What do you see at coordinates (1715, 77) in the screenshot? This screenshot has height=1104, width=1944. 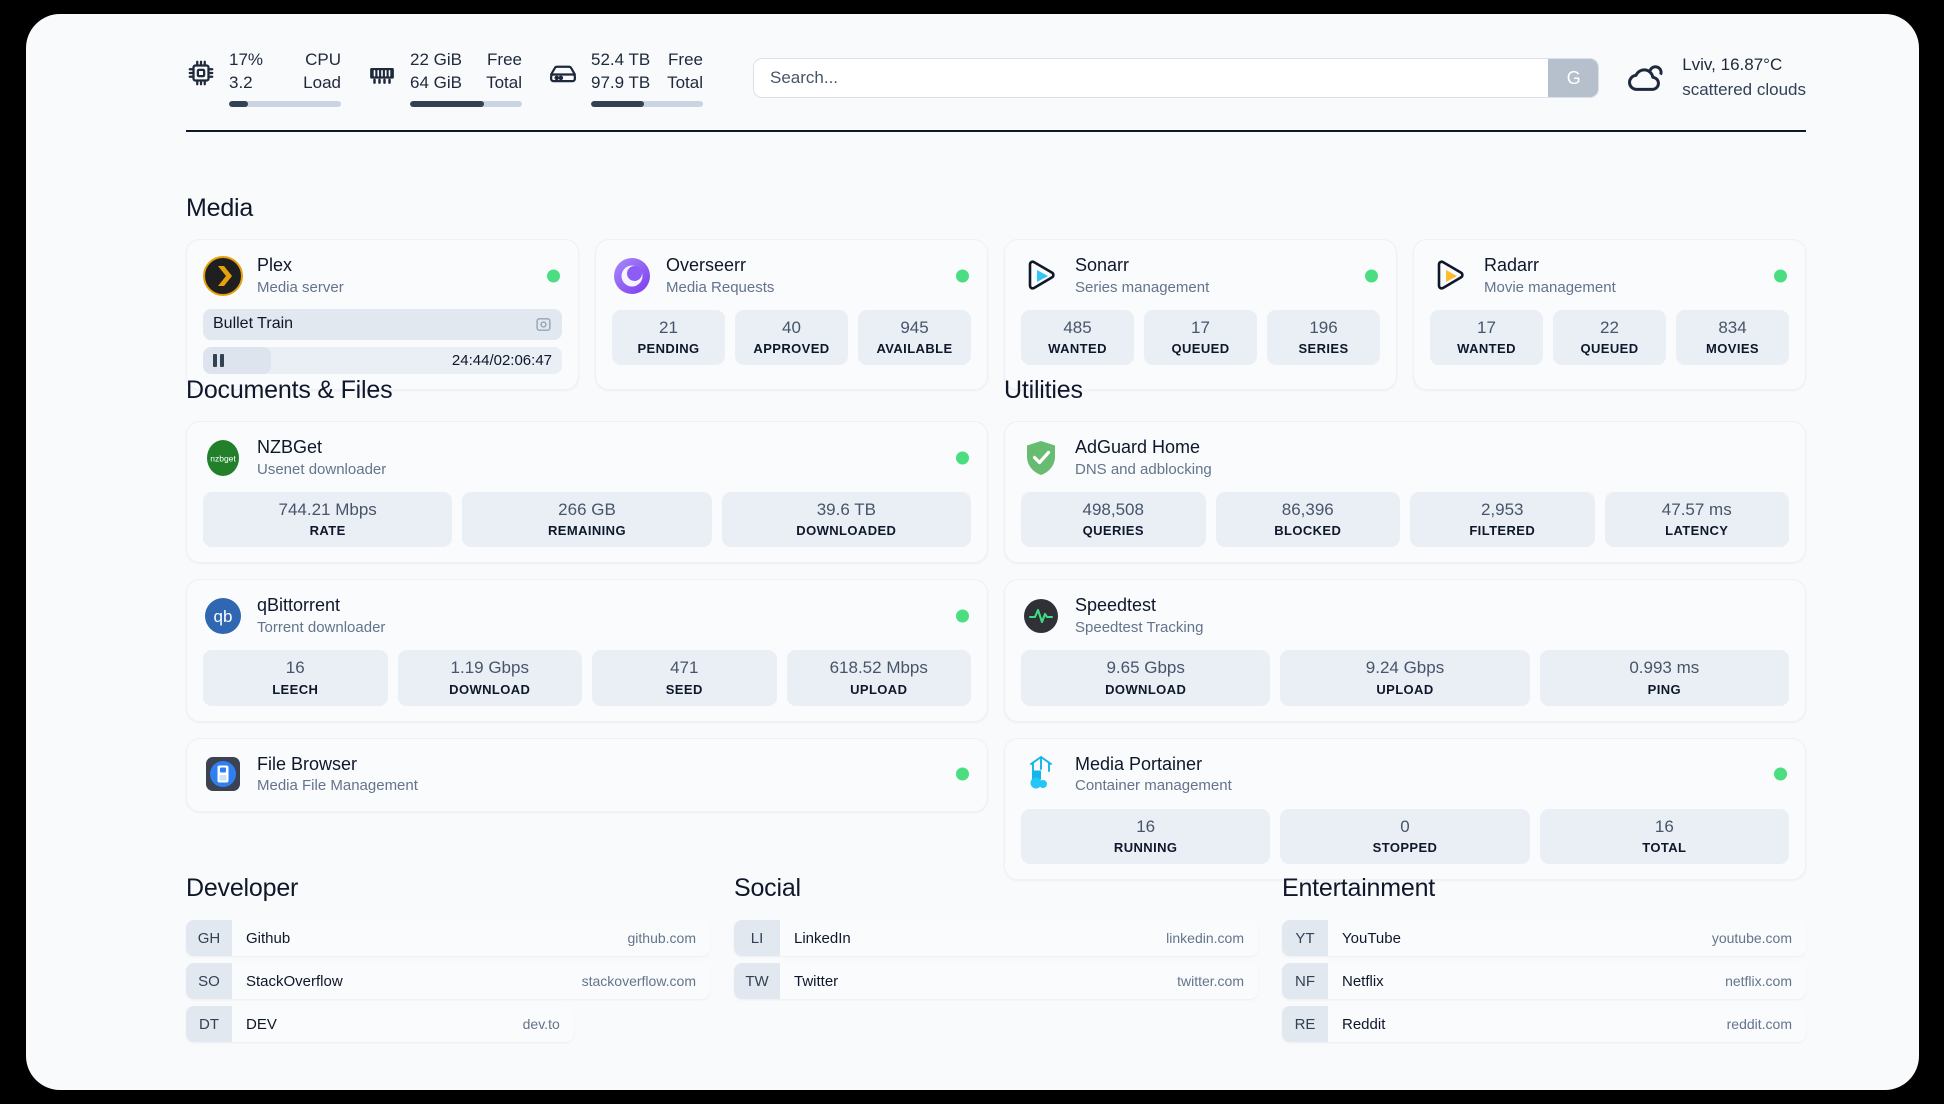 I see `weather-widget: Lviv, 16.87°C scattered clouds` at bounding box center [1715, 77].